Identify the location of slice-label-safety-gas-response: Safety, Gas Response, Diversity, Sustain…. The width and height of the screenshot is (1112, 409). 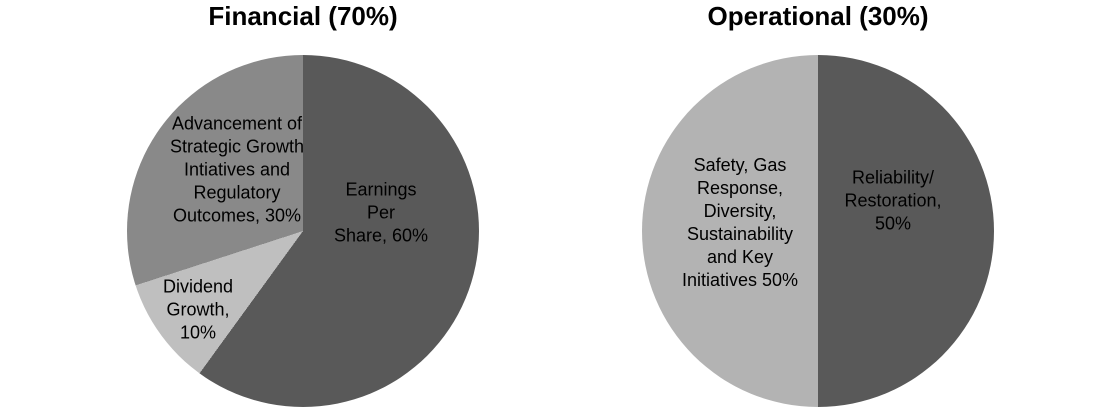
(740, 222).